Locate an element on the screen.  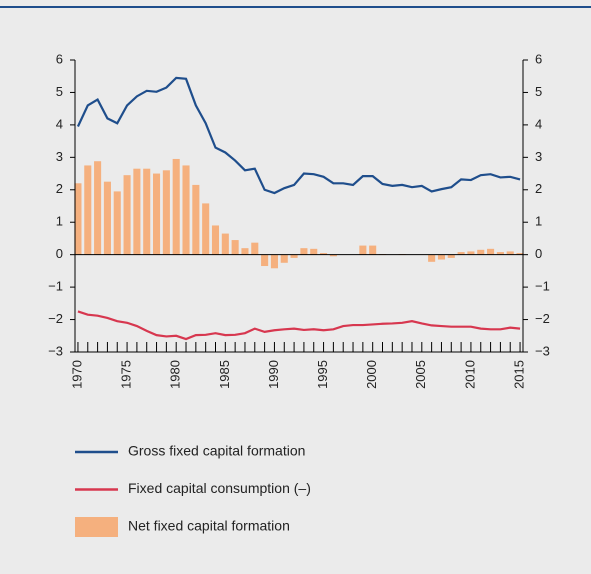
x-tick-label: 1970 is located at coordinates (76, 374).